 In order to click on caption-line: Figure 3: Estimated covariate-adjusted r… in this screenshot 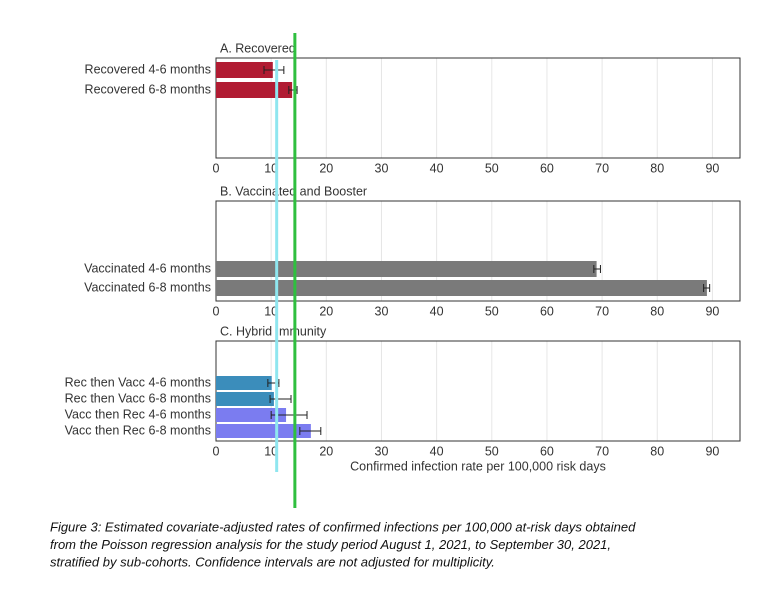, I will do `click(343, 526)`.